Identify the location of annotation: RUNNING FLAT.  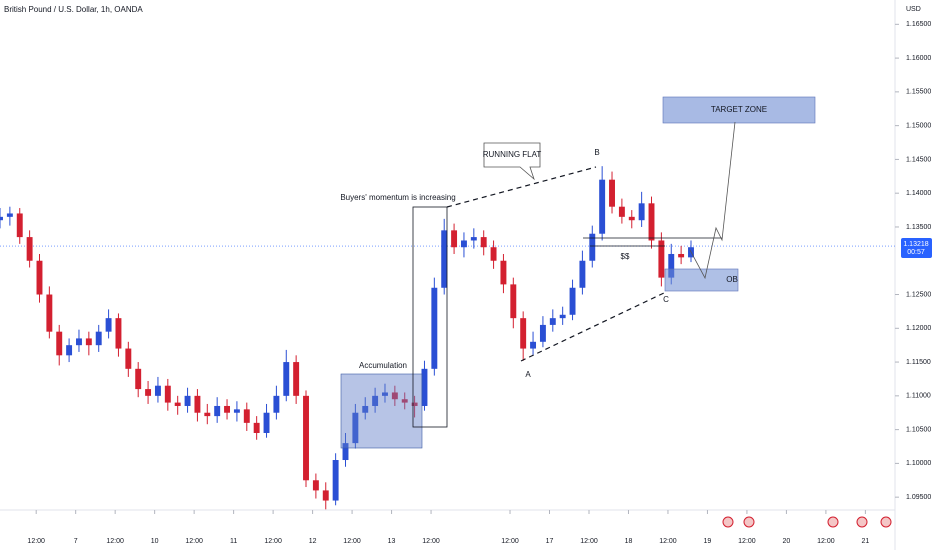
(512, 154).